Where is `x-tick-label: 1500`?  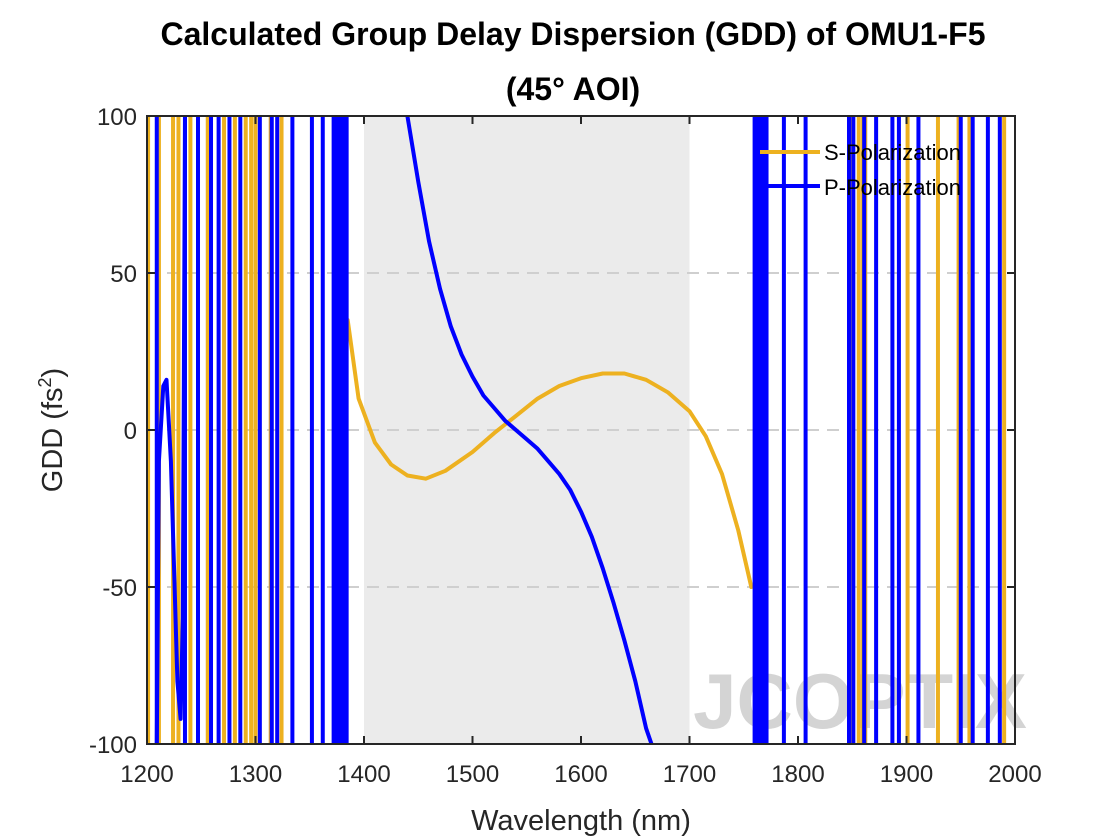
x-tick-label: 1500 is located at coordinates (472, 774).